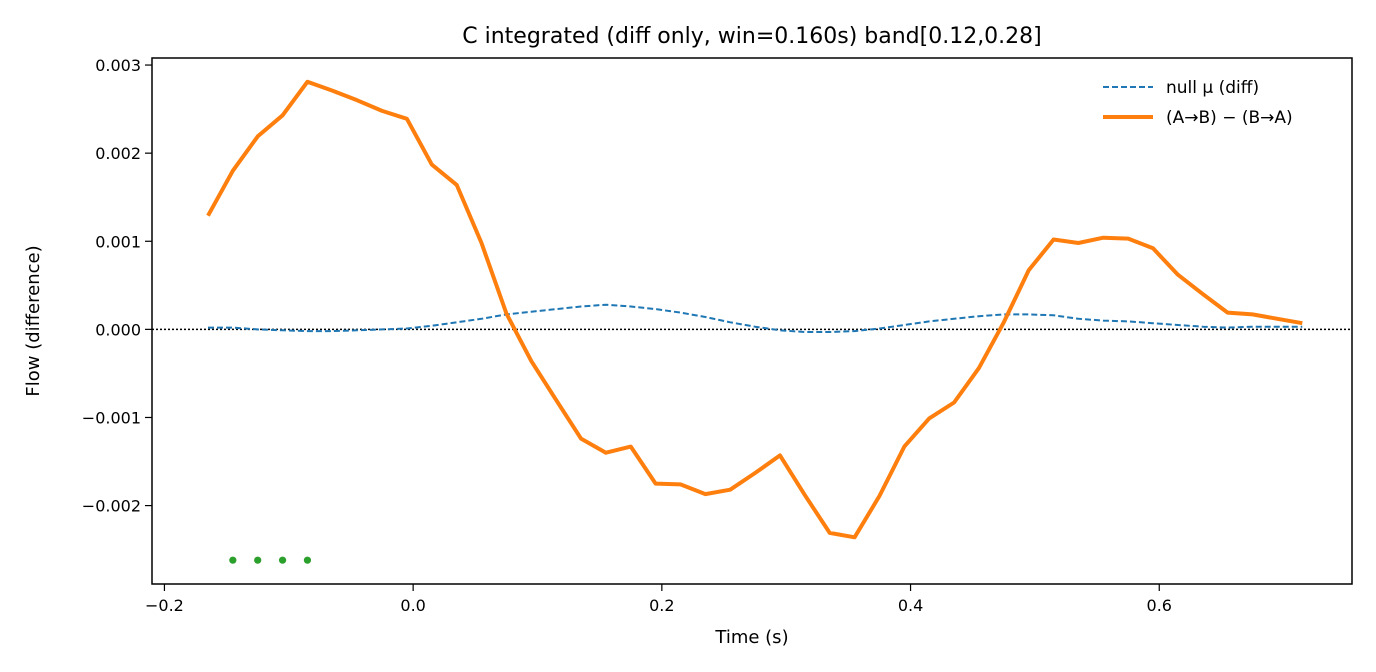  I want to click on null-mean-line, so click(755, 318).